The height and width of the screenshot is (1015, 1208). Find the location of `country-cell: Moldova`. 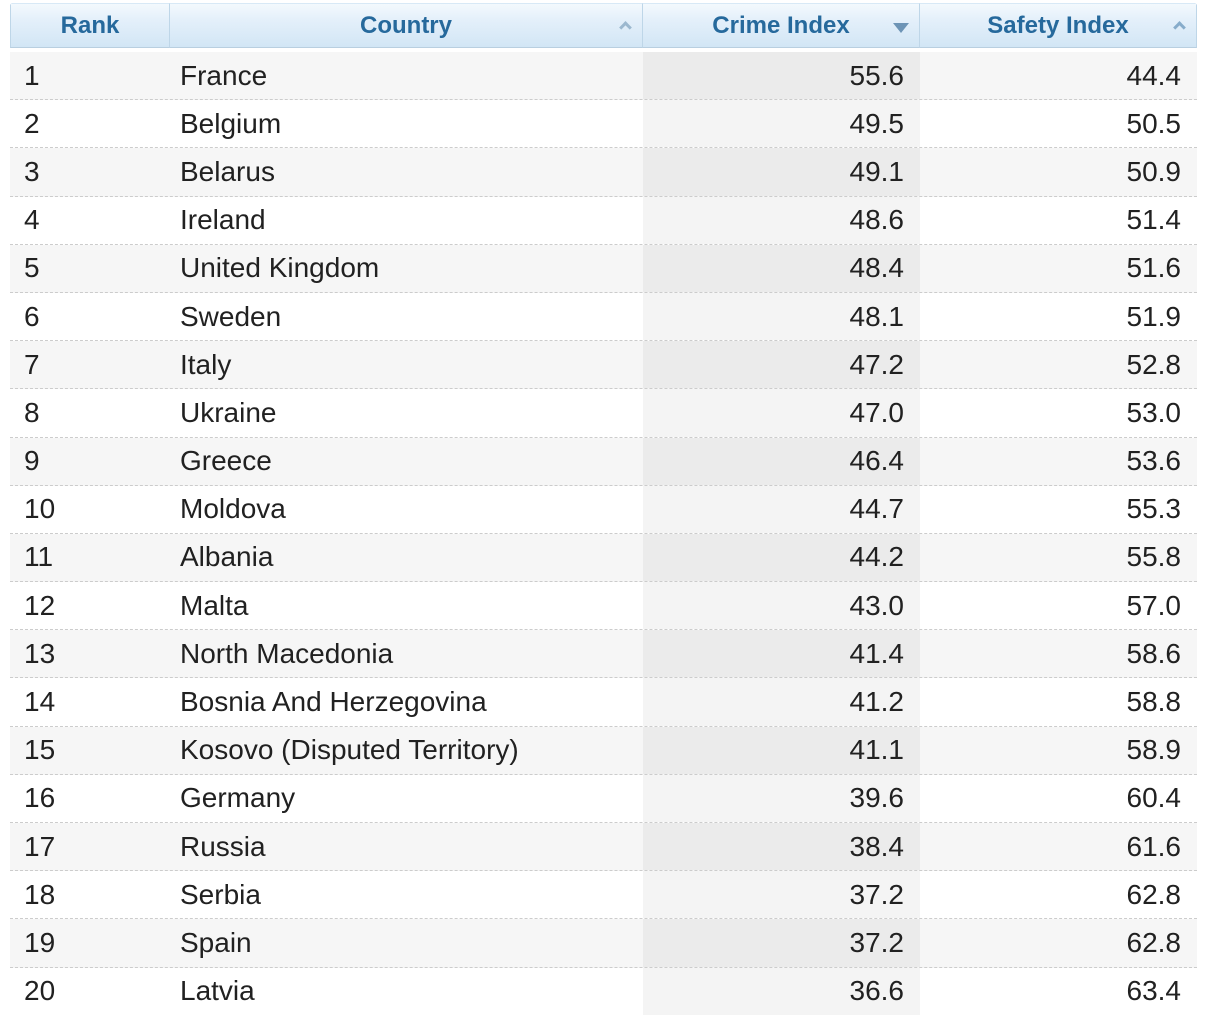

country-cell: Moldova is located at coordinates (233, 509).